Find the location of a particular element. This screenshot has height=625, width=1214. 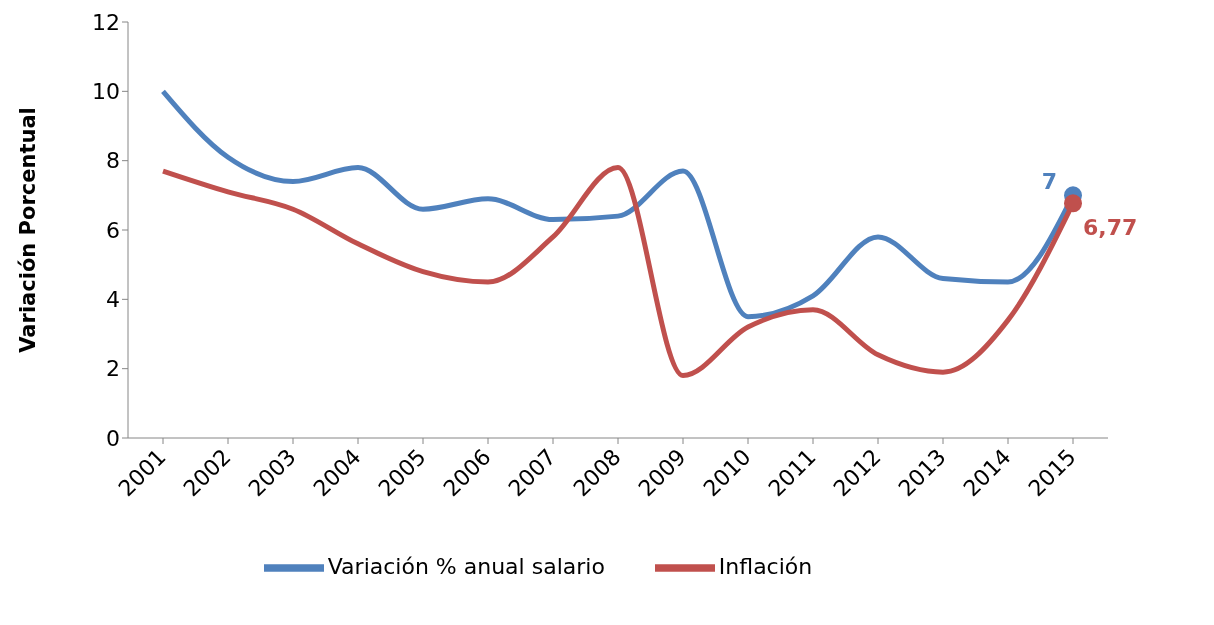

y-axis-title: Variación Porcentual is located at coordinates (28, 230).